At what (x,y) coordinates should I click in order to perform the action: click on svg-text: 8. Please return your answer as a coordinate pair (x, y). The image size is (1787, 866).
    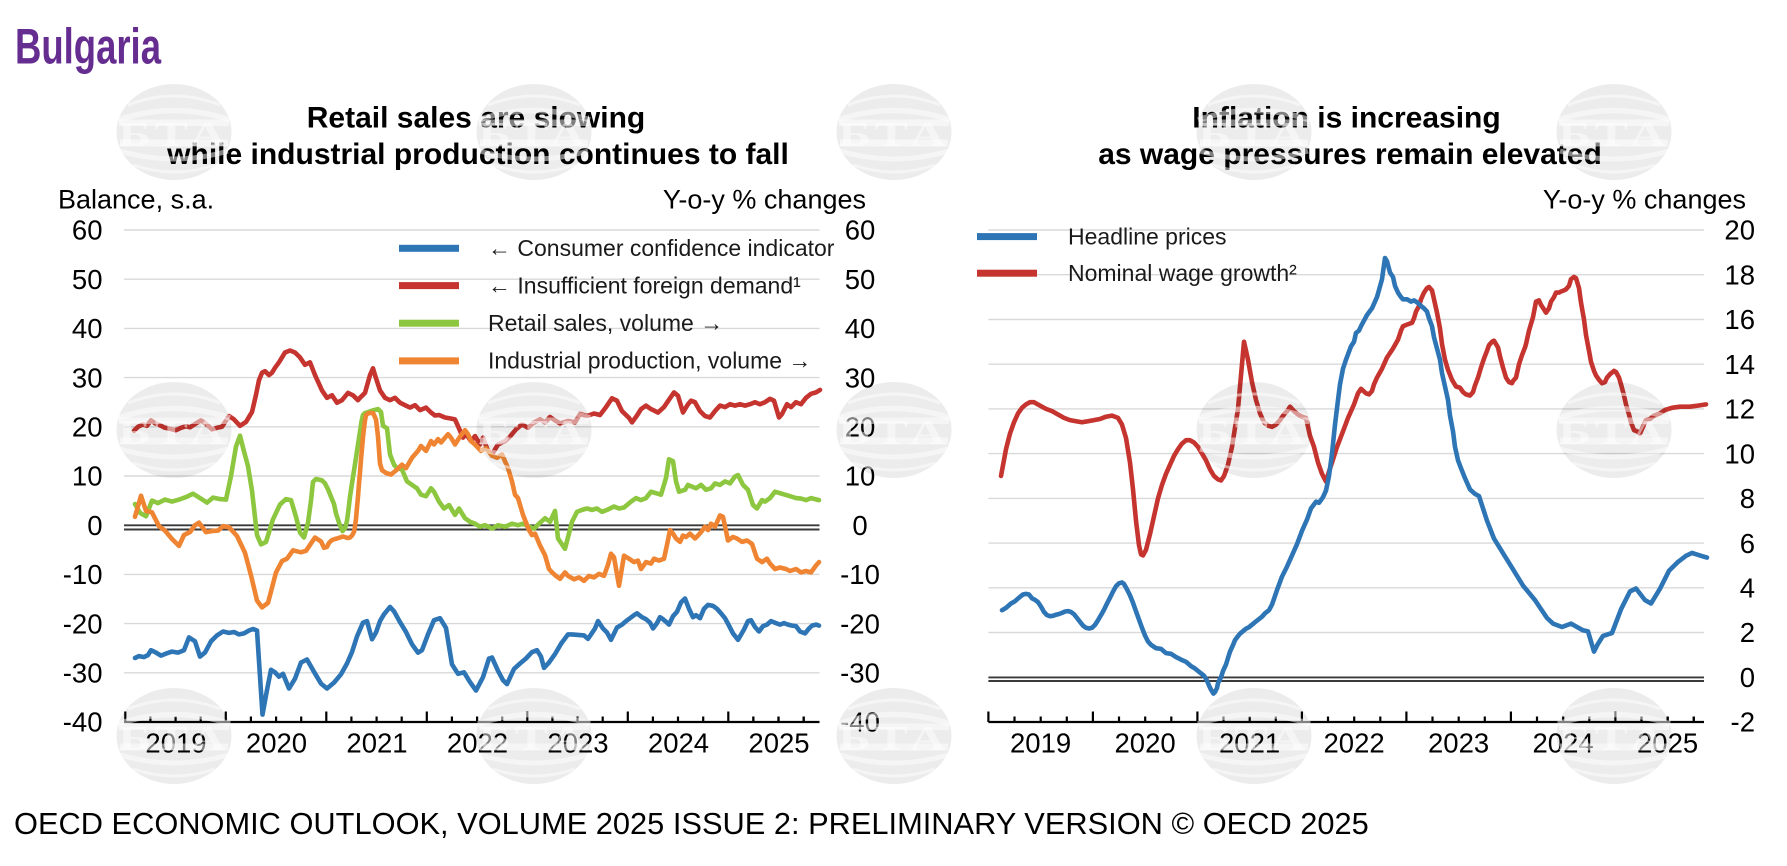
    Looking at the image, I should click on (1747, 498).